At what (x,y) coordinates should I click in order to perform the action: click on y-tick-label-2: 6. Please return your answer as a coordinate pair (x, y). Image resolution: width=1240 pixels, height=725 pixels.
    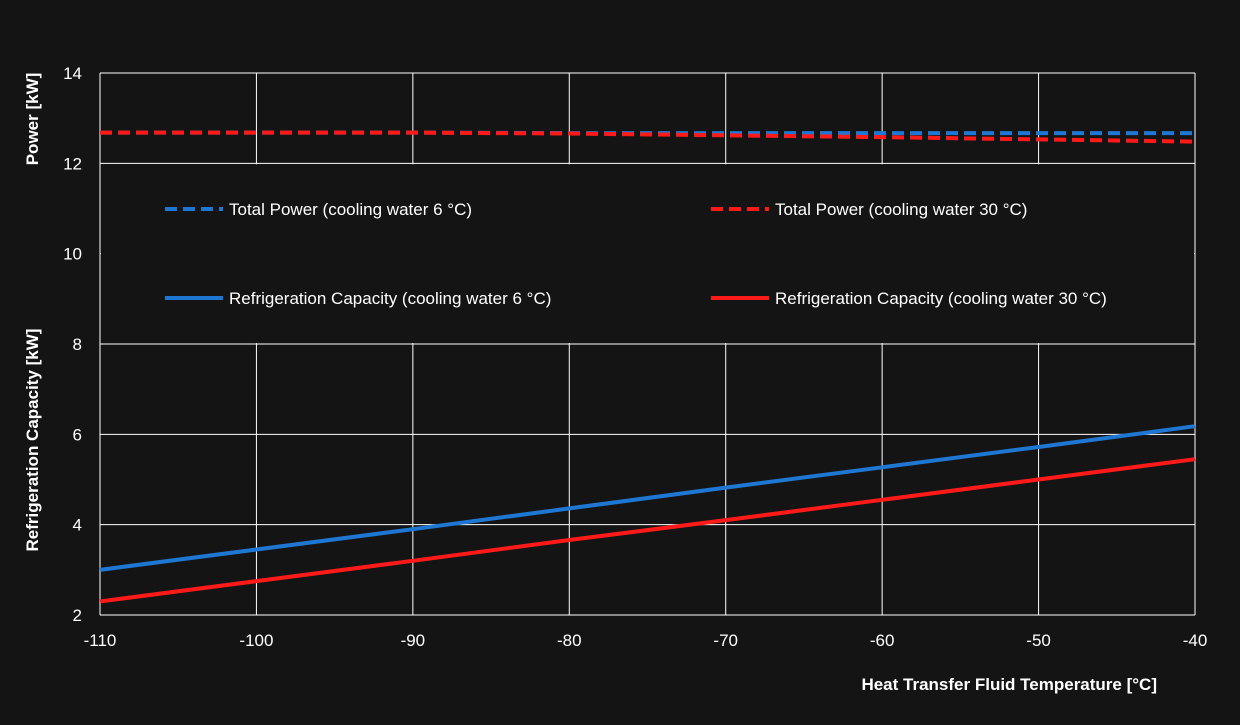
    Looking at the image, I should click on (77, 434).